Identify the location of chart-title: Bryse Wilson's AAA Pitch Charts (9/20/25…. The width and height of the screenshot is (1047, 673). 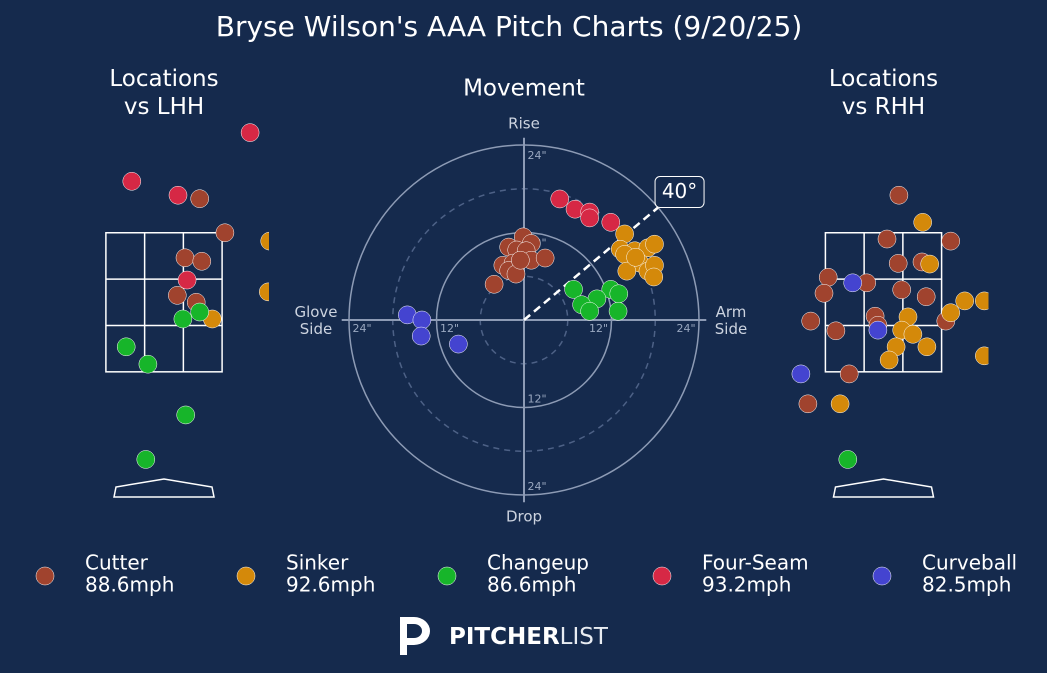
(509, 26).